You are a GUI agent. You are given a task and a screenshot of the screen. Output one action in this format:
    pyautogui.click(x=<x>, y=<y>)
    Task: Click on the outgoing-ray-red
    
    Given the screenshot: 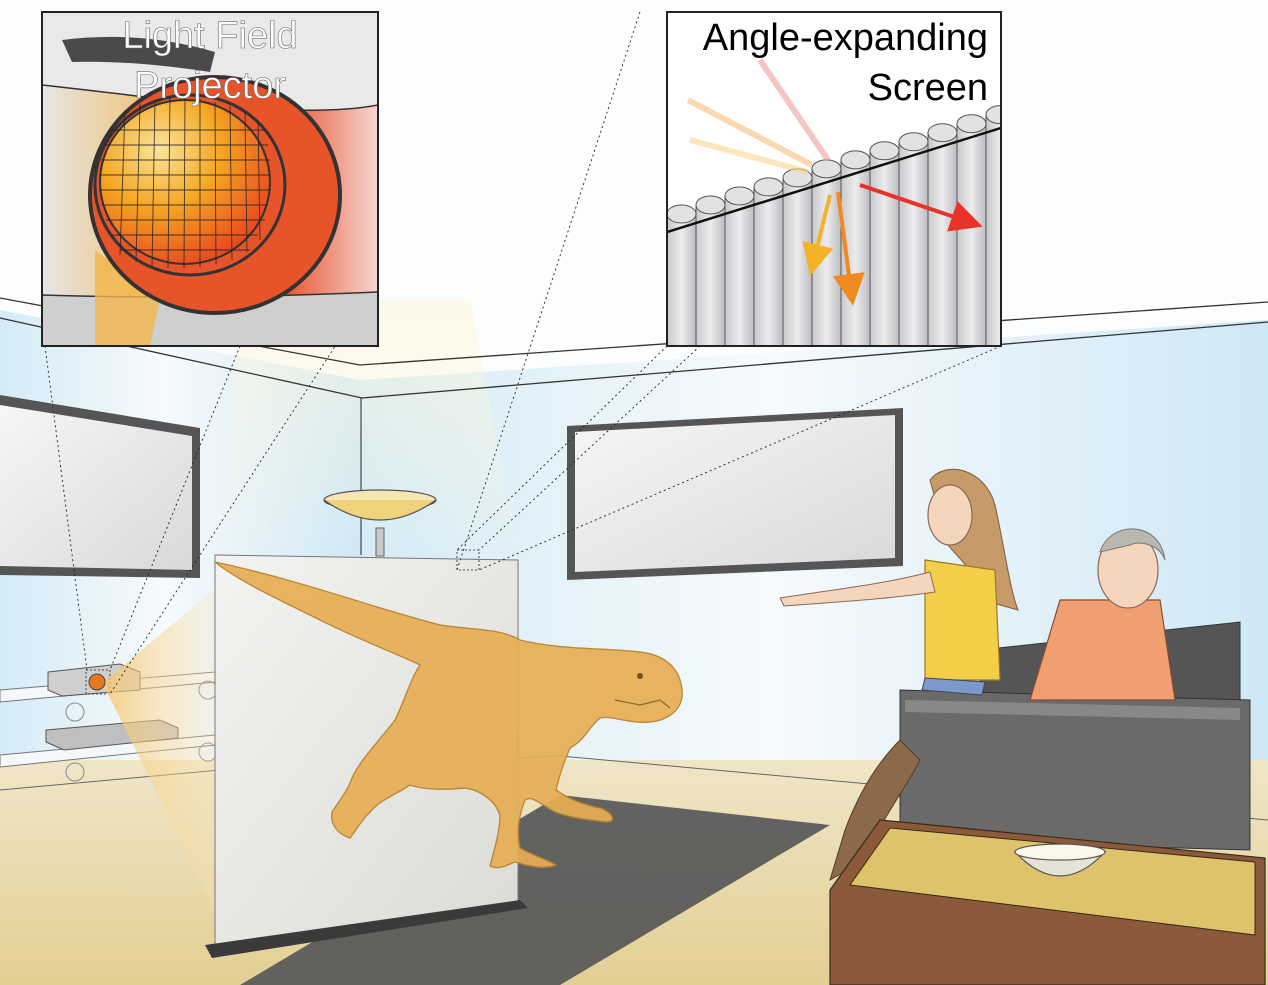 What is the action you would take?
    pyautogui.click(x=921, y=207)
    